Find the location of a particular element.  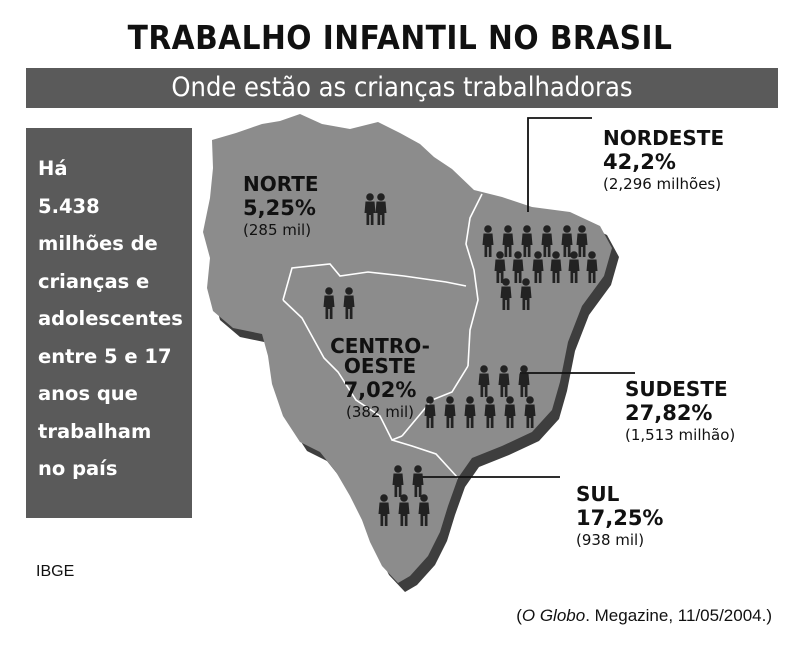

region-name-nordeste: NORDESTE is located at coordinates (664, 138).